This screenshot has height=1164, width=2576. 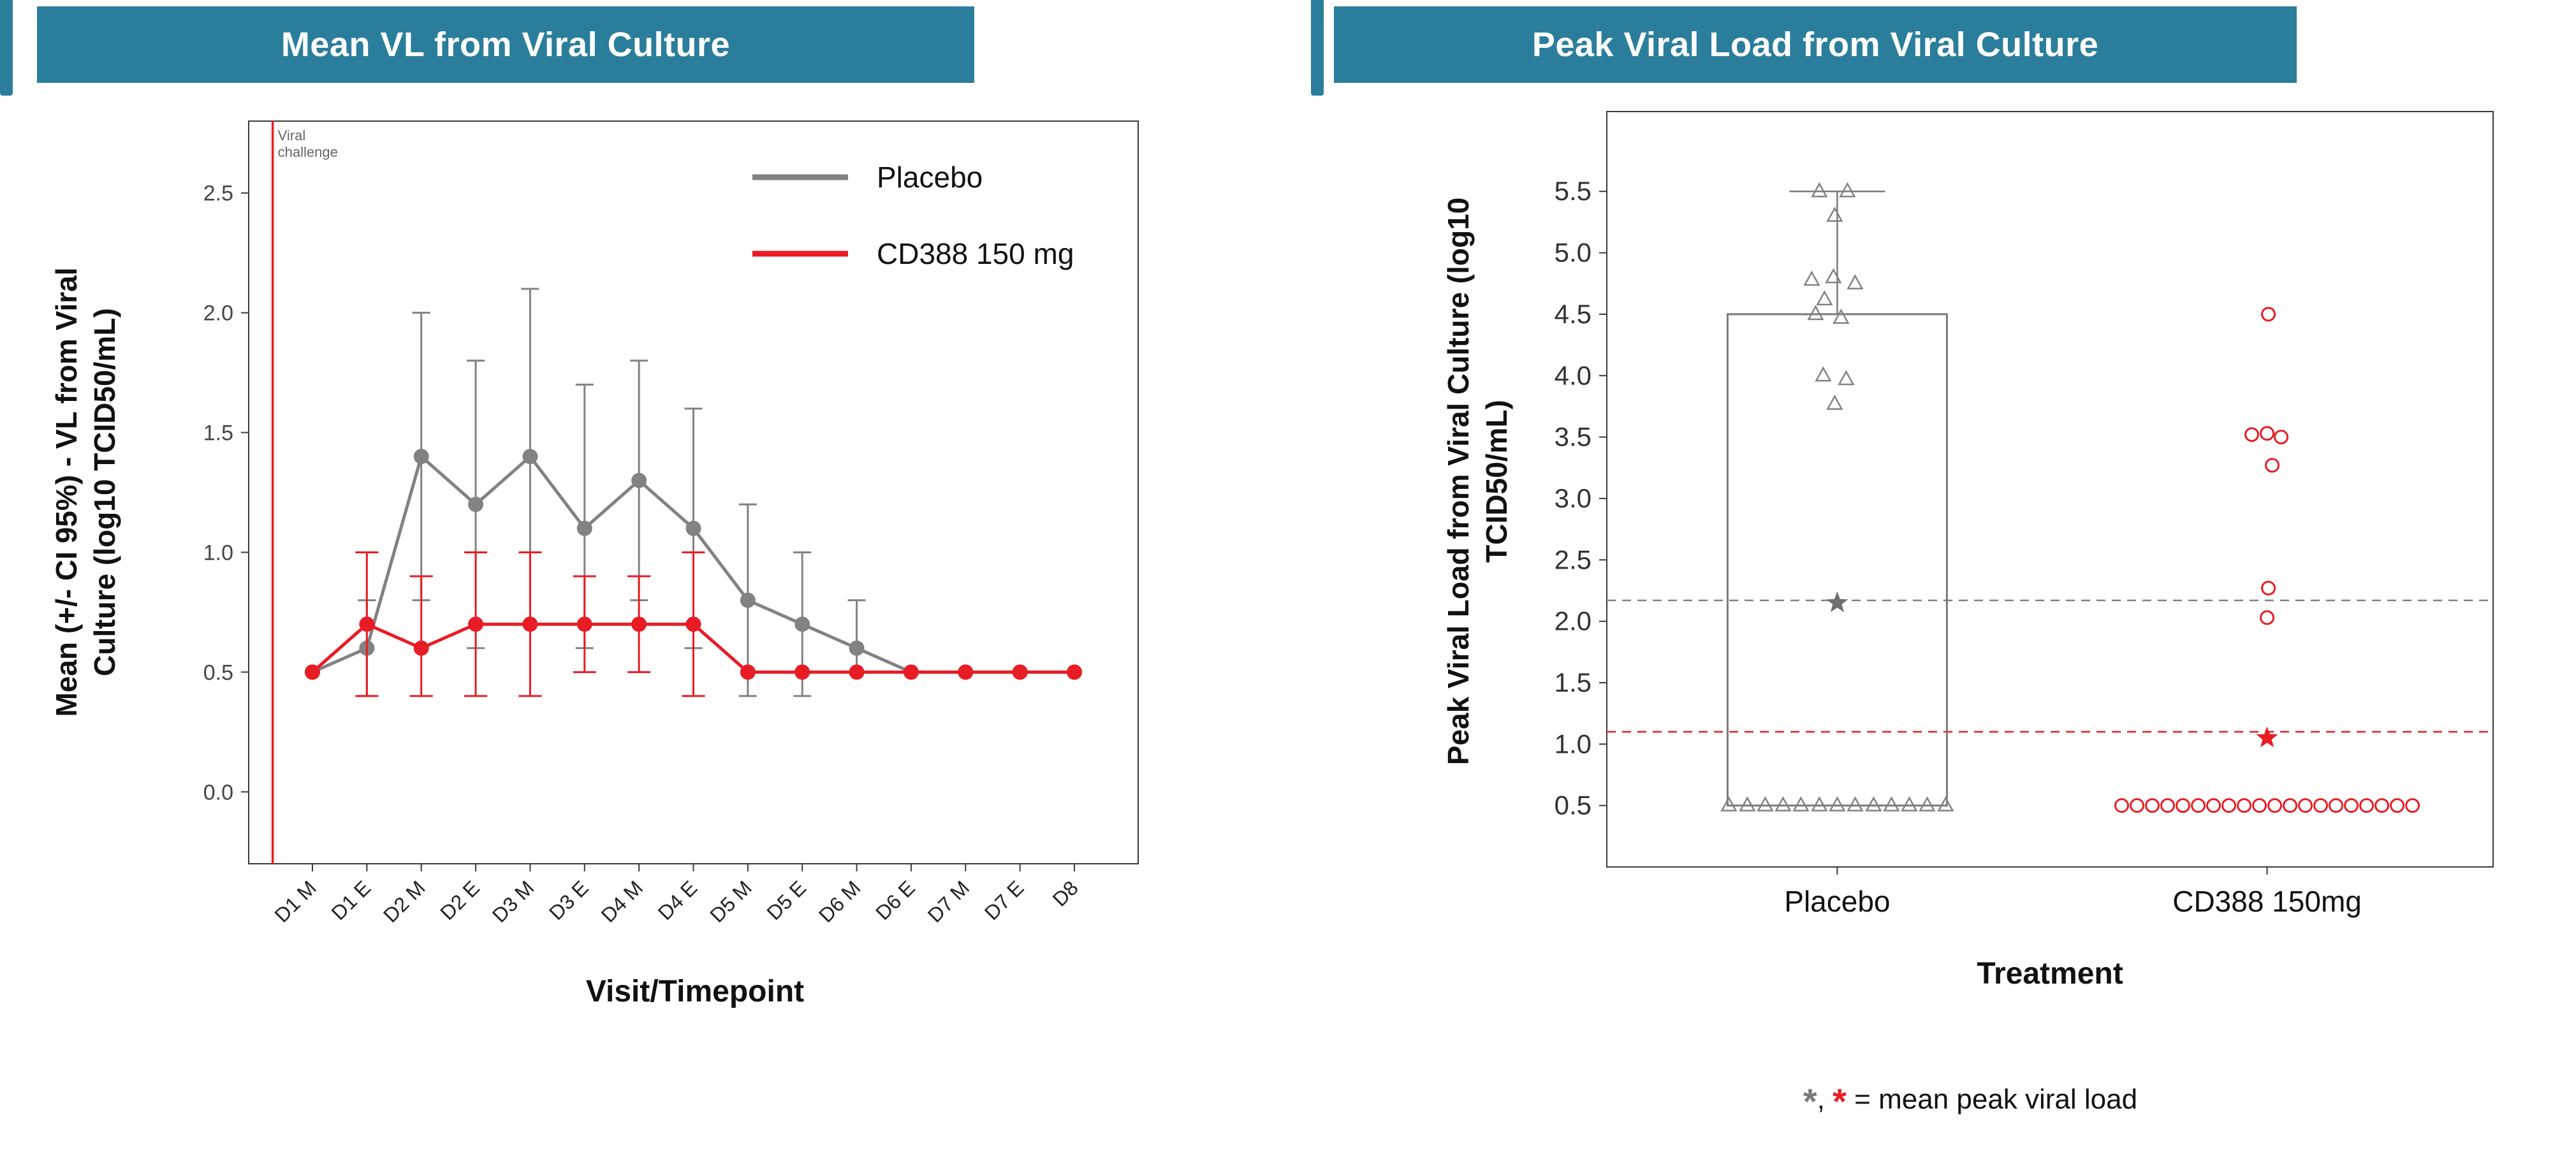 What do you see at coordinates (351, 900) in the screenshot?
I see `x-tick-label: D1 E` at bounding box center [351, 900].